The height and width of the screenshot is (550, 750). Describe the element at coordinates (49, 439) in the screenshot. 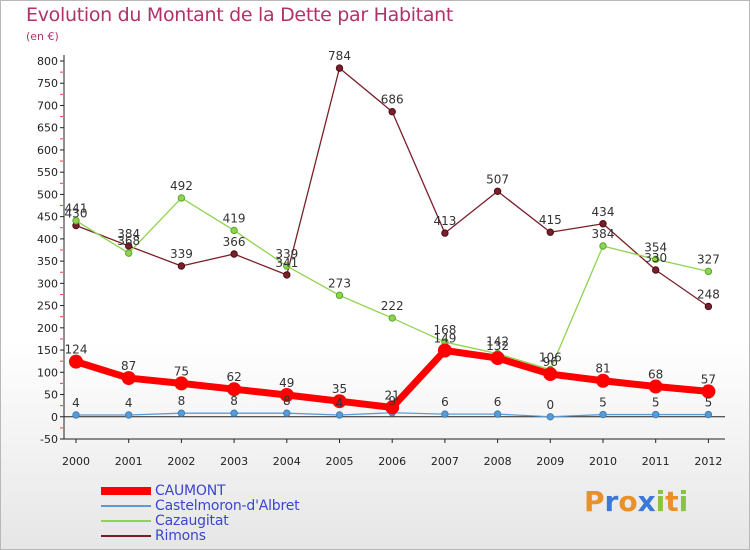

I see `y-tick-label: -50` at that location.